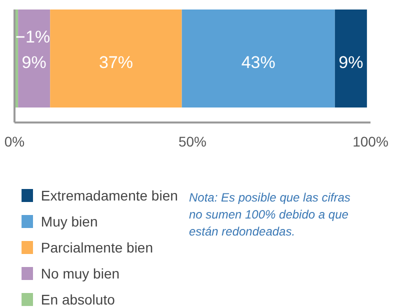 This screenshot has height=307, width=404. What do you see at coordinates (370, 142) in the screenshot?
I see `x-tick-label: 100%` at bounding box center [370, 142].